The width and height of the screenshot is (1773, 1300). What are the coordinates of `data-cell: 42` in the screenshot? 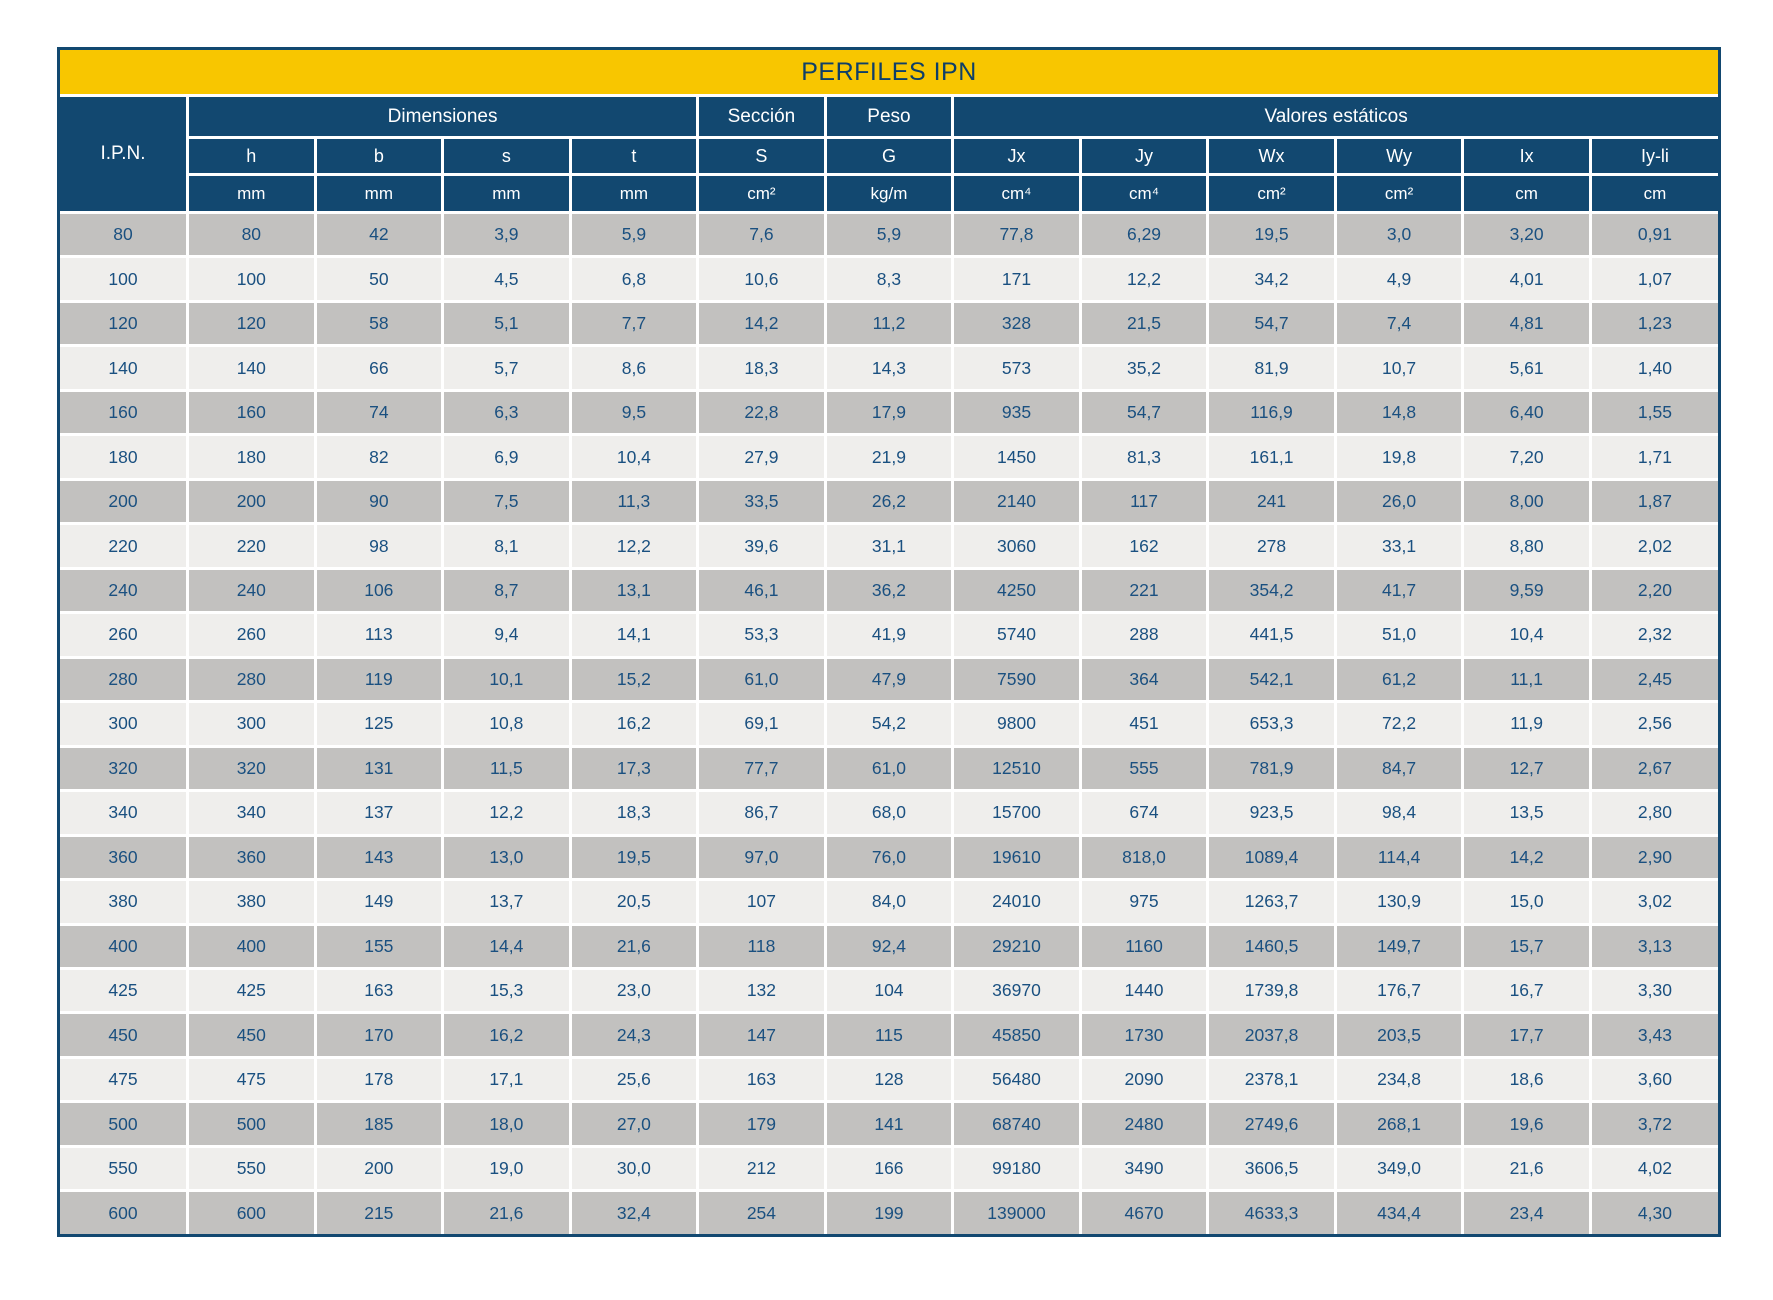 It's located at (379, 234).